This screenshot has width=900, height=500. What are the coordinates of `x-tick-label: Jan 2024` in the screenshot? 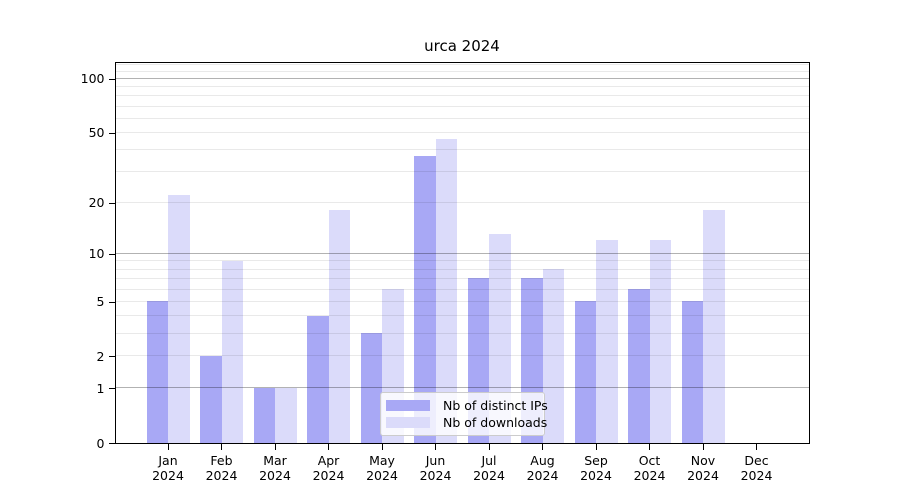 It's located at (168, 468).